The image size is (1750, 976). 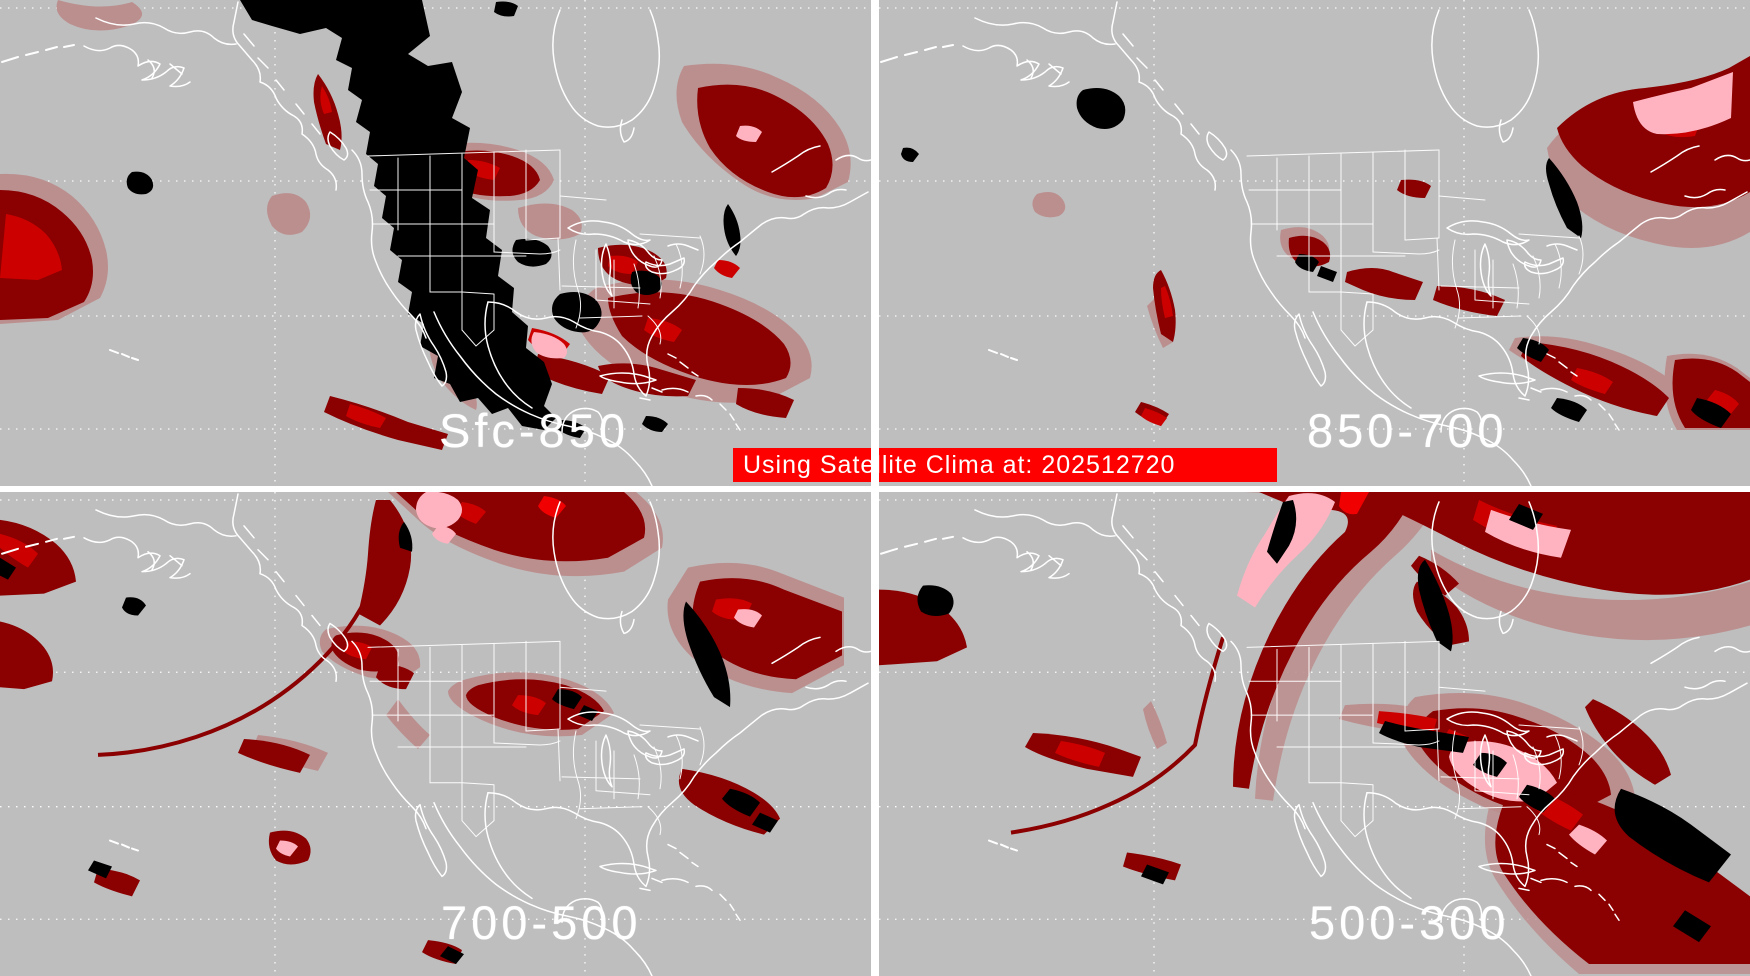 I want to click on panel-label-500-300: 500-300, so click(x=1409, y=922).